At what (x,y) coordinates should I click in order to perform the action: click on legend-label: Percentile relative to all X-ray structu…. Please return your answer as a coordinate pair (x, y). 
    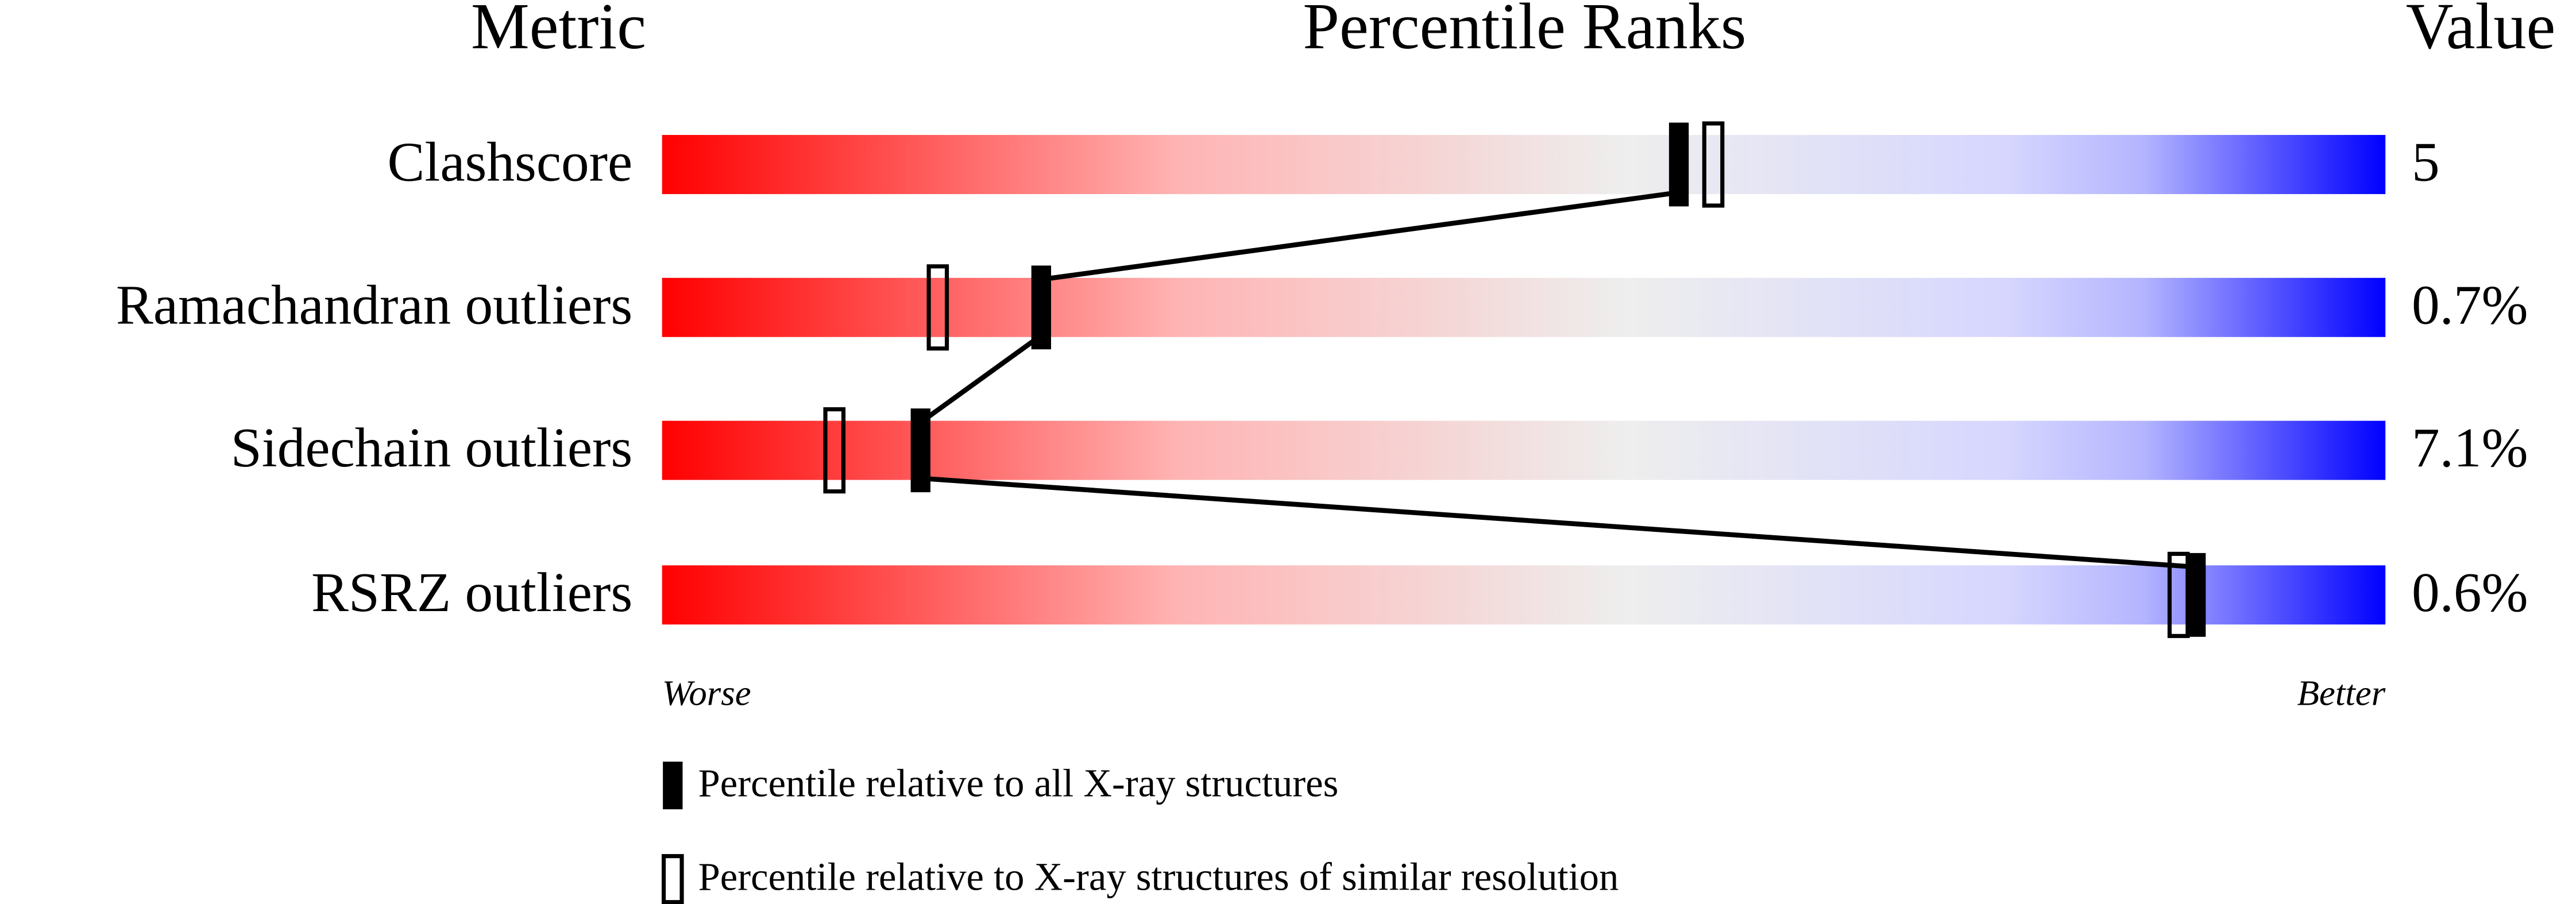
    Looking at the image, I should click on (1018, 783).